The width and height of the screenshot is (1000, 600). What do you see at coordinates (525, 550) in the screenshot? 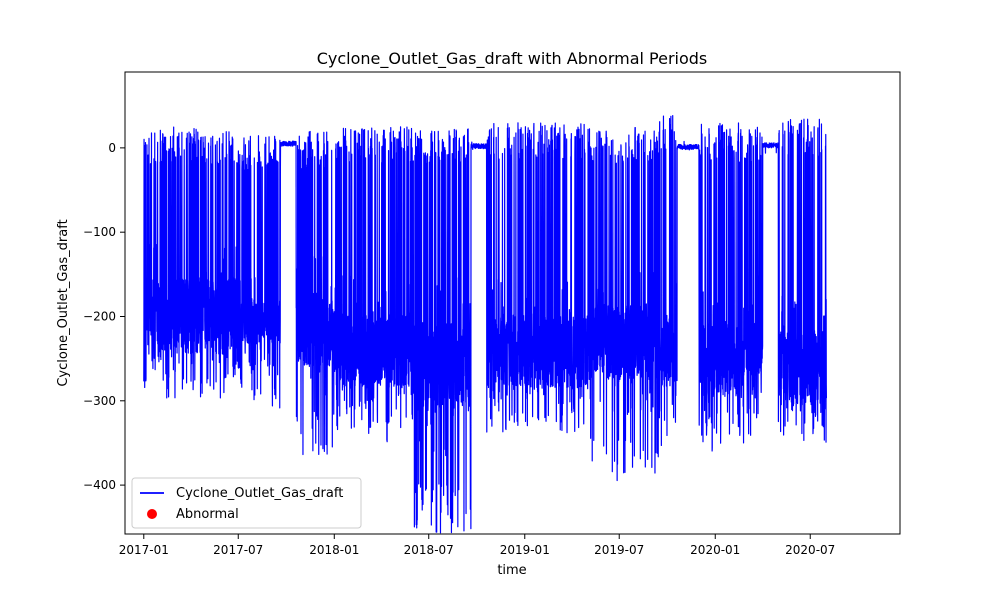
I see `x-tick-label: 2019-01` at bounding box center [525, 550].